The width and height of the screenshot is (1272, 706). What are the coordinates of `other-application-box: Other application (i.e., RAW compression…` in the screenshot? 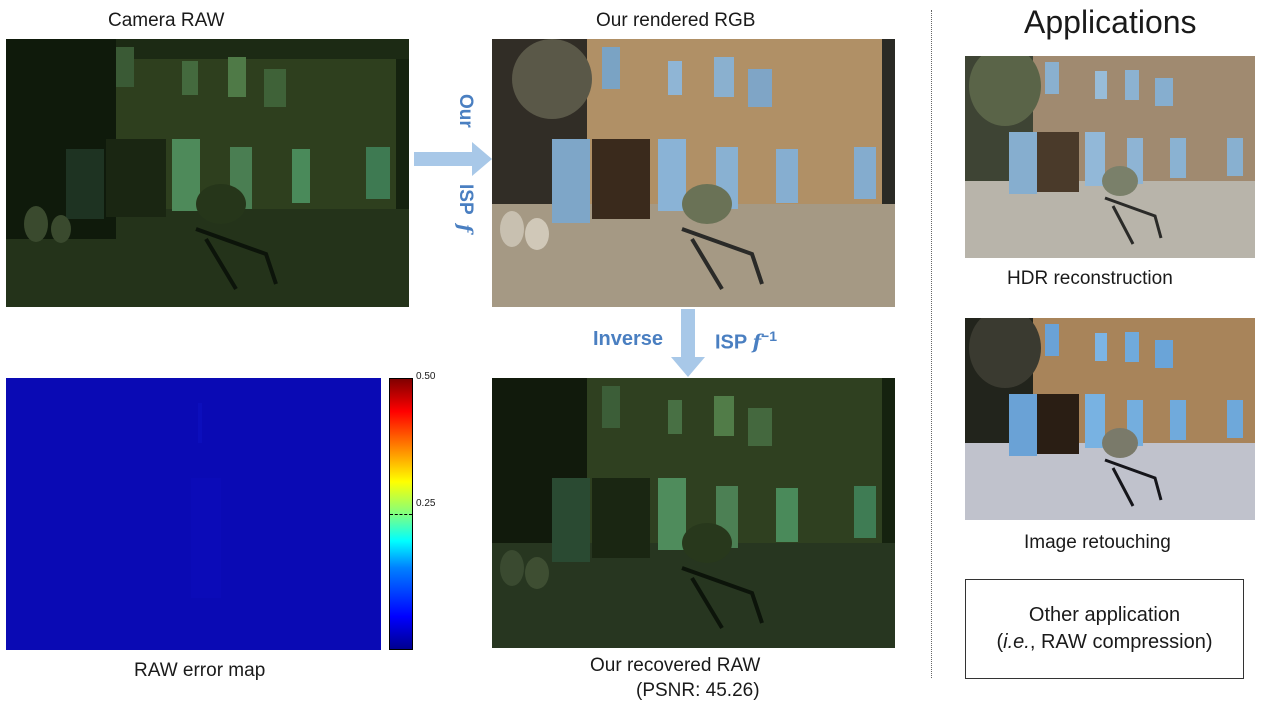 It's located at (1104, 629).